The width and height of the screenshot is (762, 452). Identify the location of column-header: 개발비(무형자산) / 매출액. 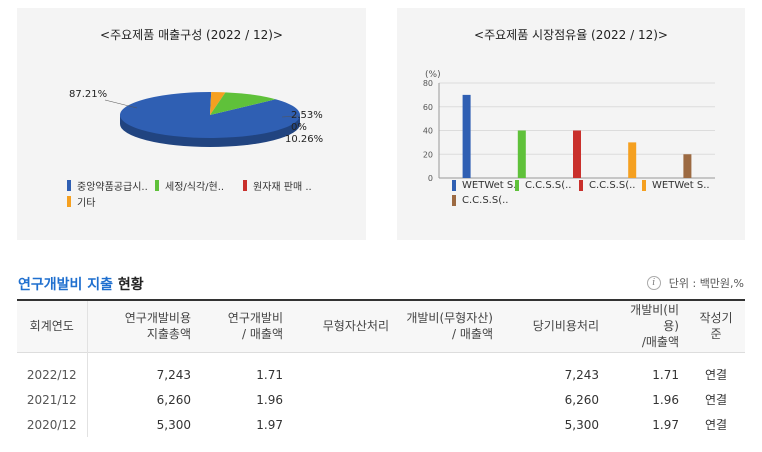
(449, 326).